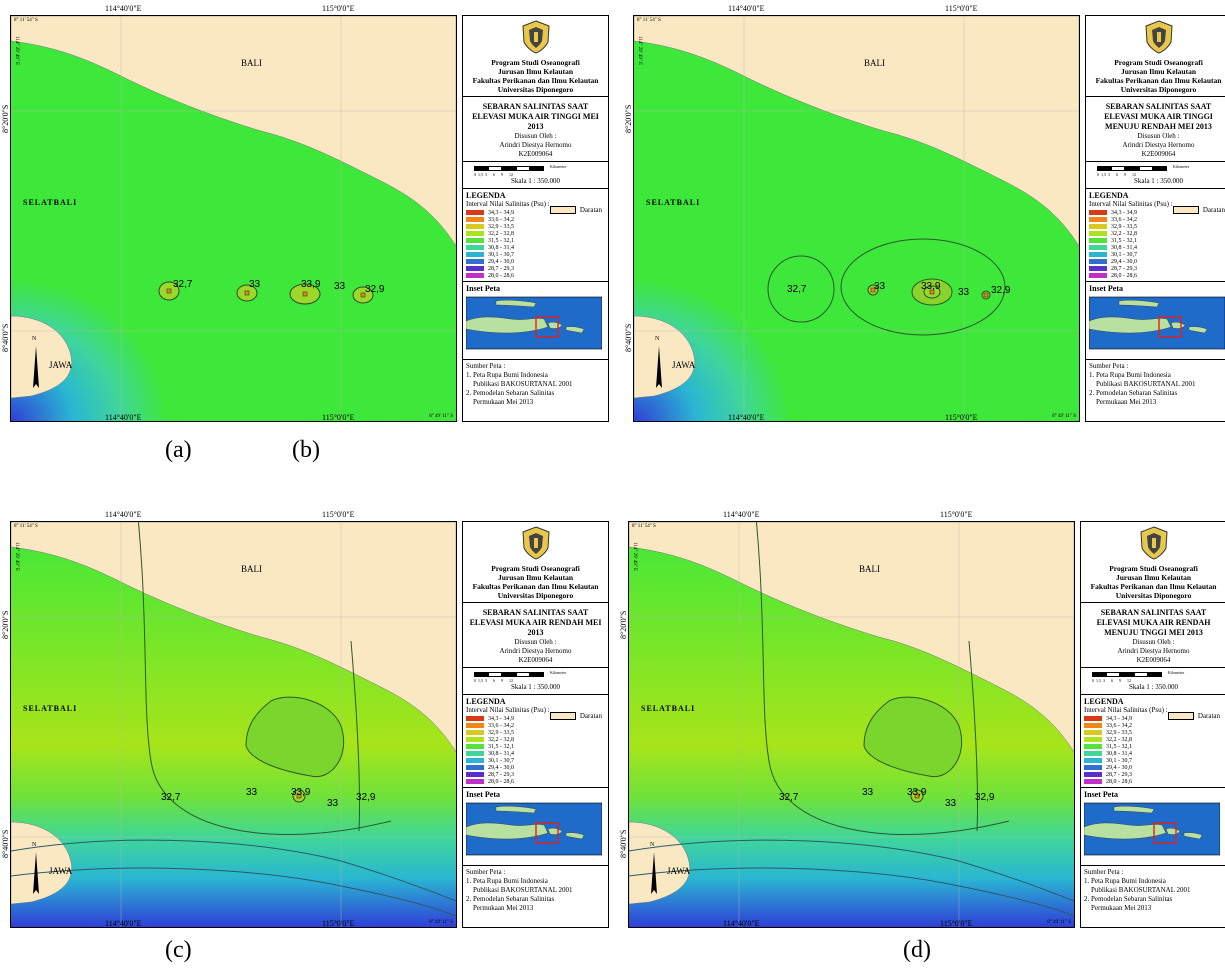 This screenshot has width=1225, height=972. What do you see at coordinates (507, 881) in the screenshot?
I see `source-line-1: 1. Peta Rupa Bumi Indonesia` at bounding box center [507, 881].